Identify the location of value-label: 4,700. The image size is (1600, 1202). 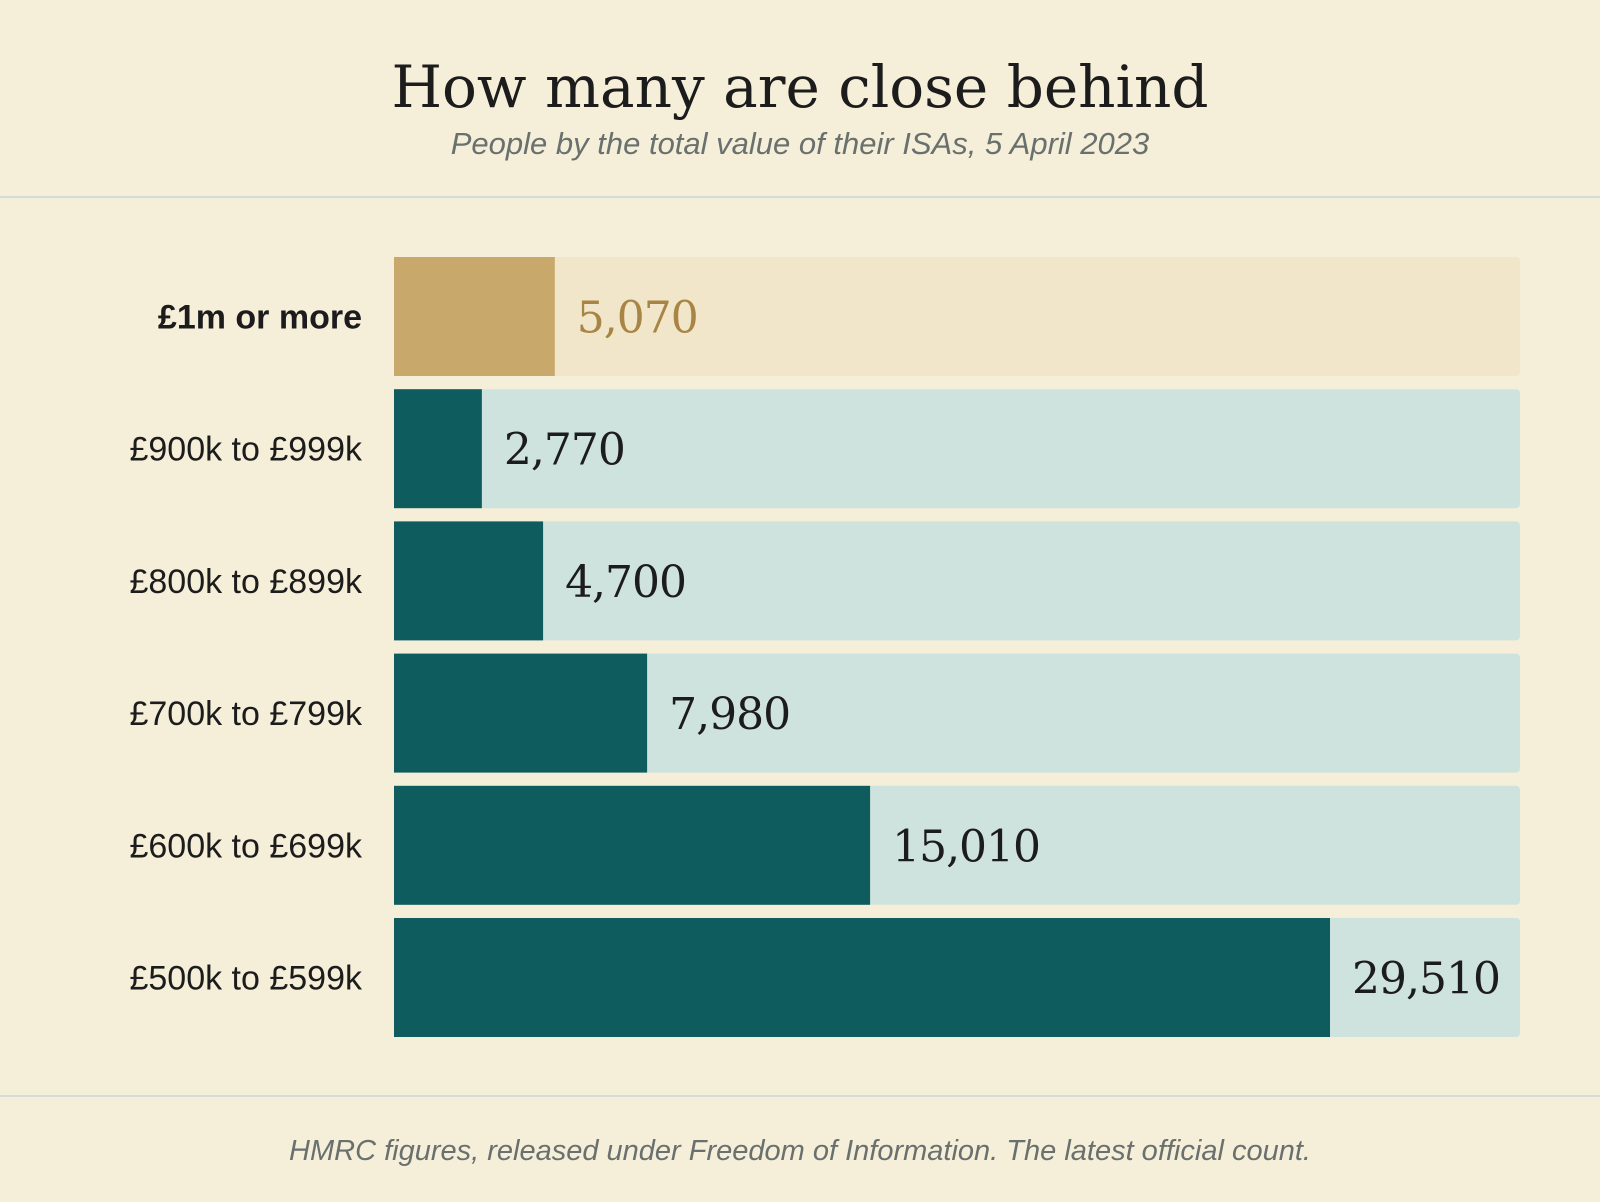
(625, 582).